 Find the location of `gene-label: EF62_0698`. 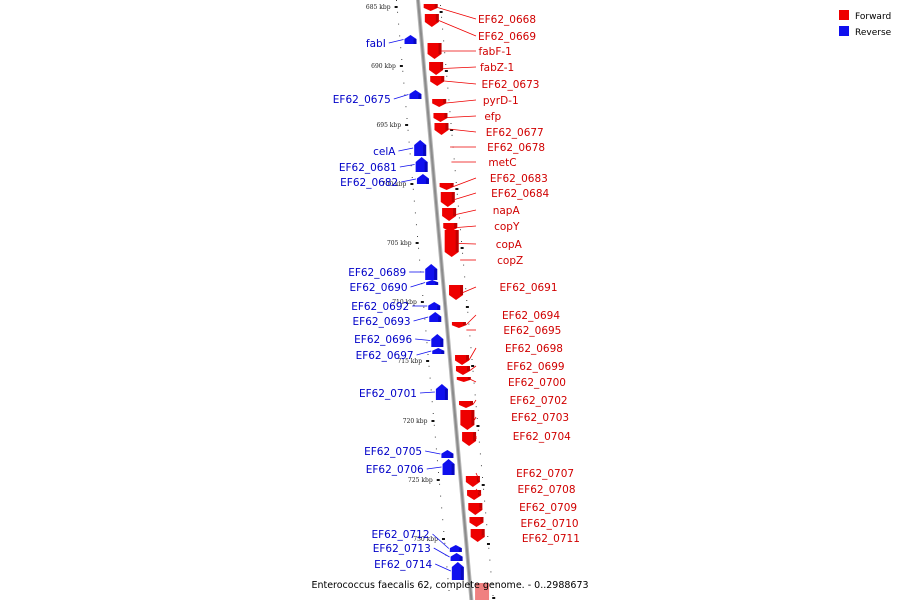

gene-label: EF62_0698 is located at coordinates (534, 349).